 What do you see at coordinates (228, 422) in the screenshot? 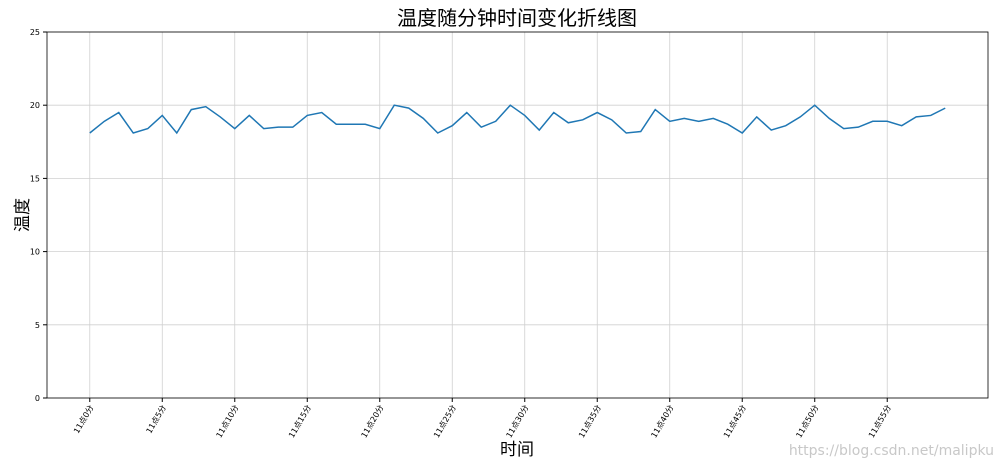
I see `x-tick-label: 11点10分` at bounding box center [228, 422].